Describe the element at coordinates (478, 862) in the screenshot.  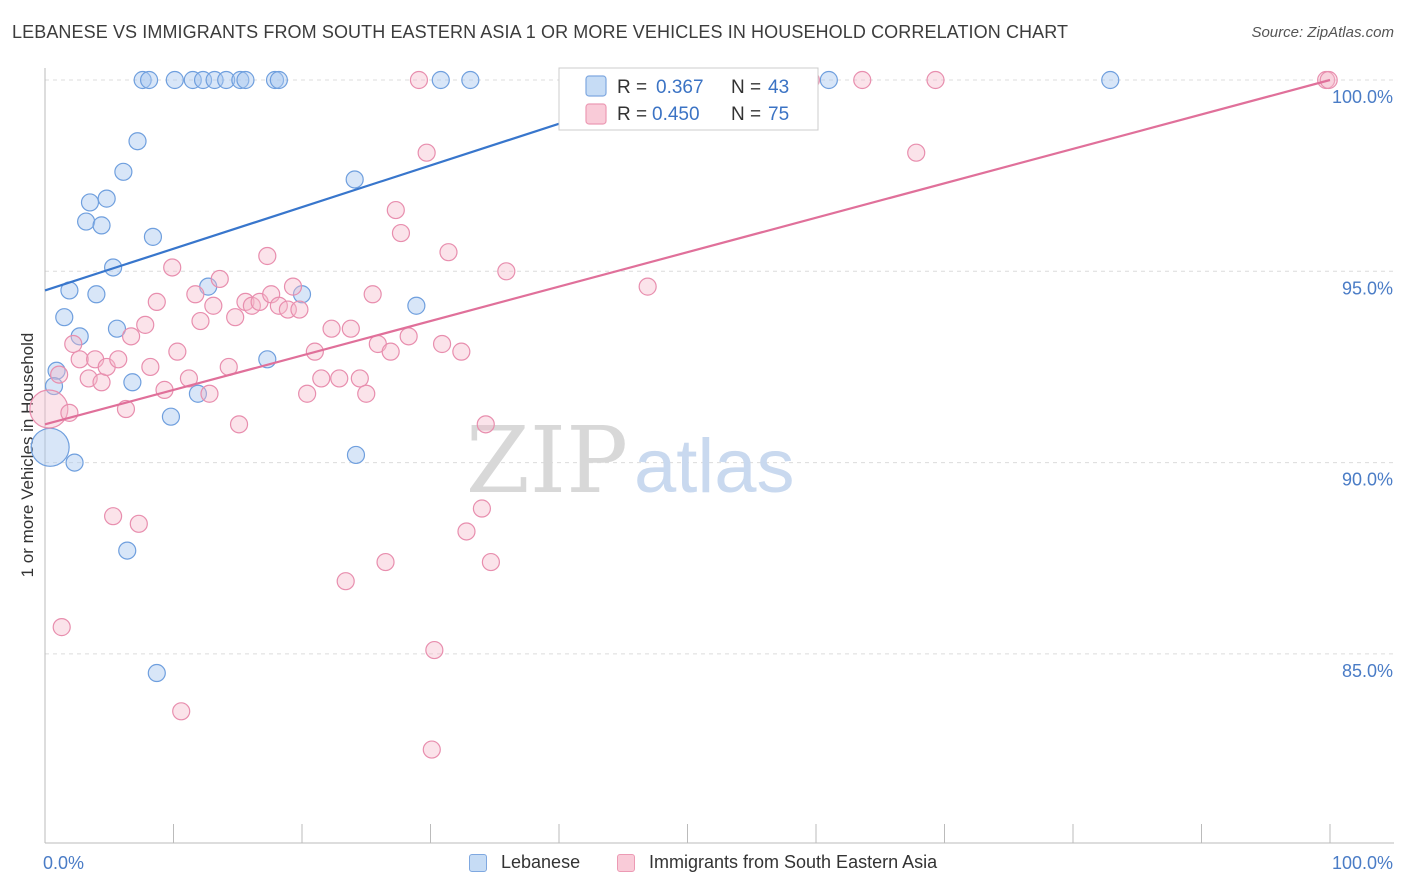
I see `legend-swatch-lebanese-bottom` at that location.